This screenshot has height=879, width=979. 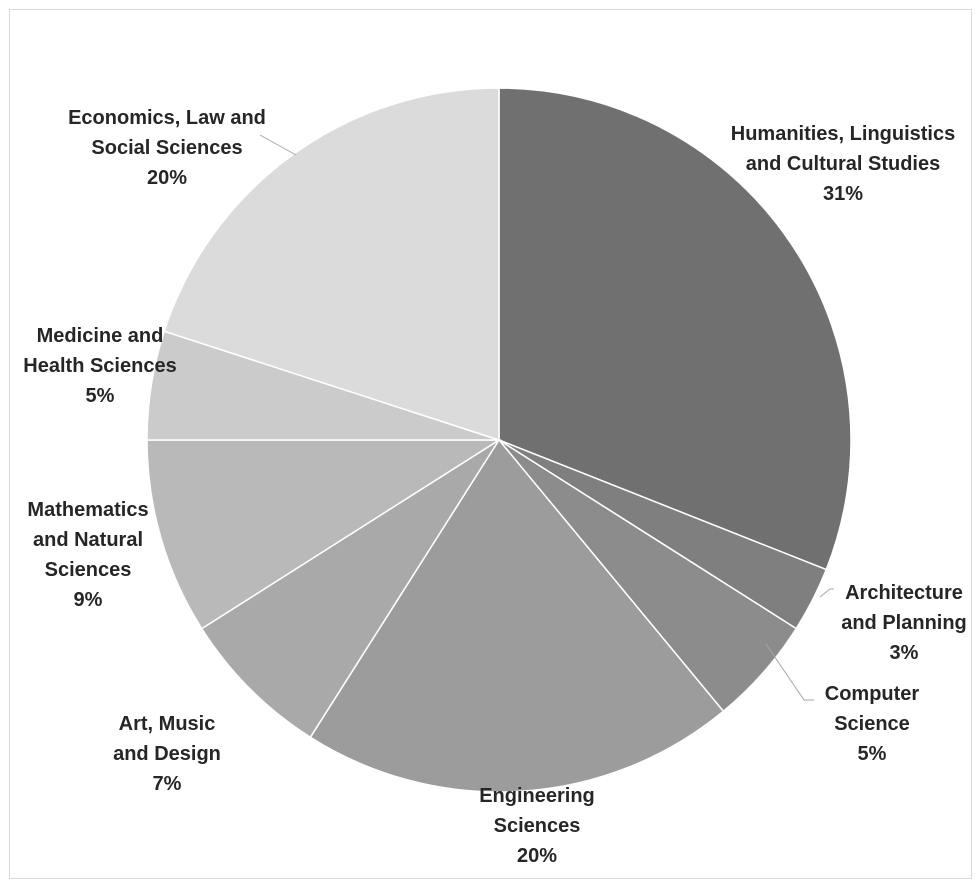 I want to click on slice-label-line: Mathematics, so click(x=87, y=510).